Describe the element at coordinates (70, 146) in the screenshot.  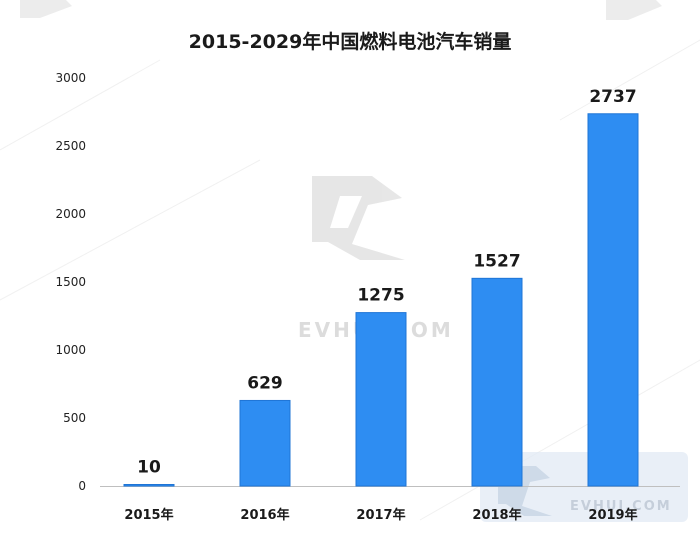
I see `y-tick-label: 2500` at that location.